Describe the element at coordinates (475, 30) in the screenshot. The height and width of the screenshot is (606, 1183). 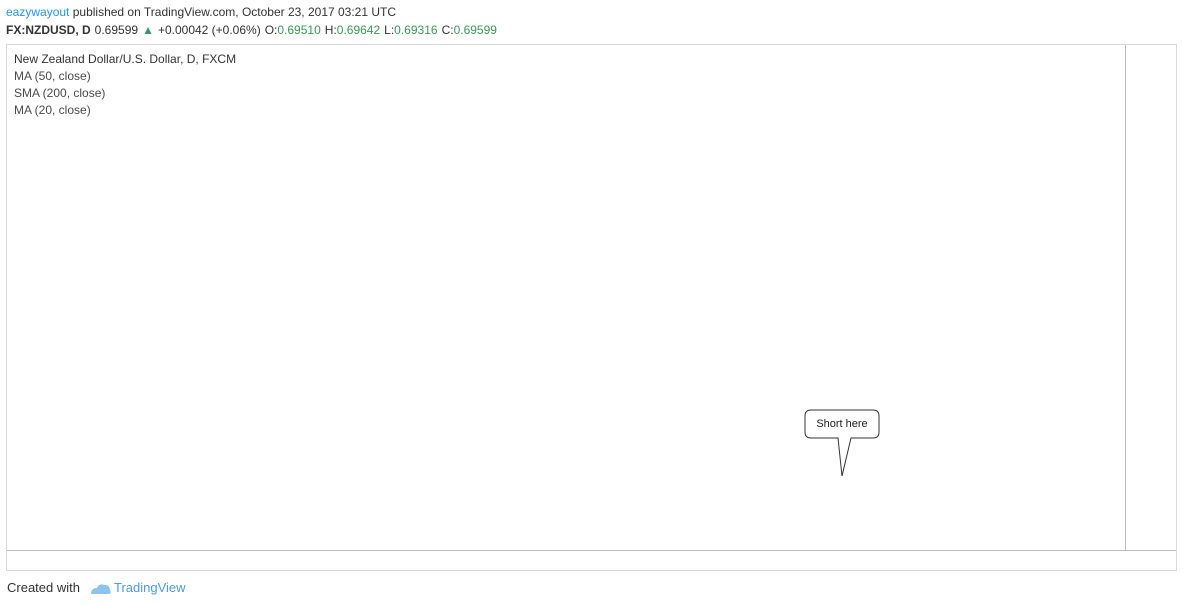
I see `close: 0.69599` at that location.